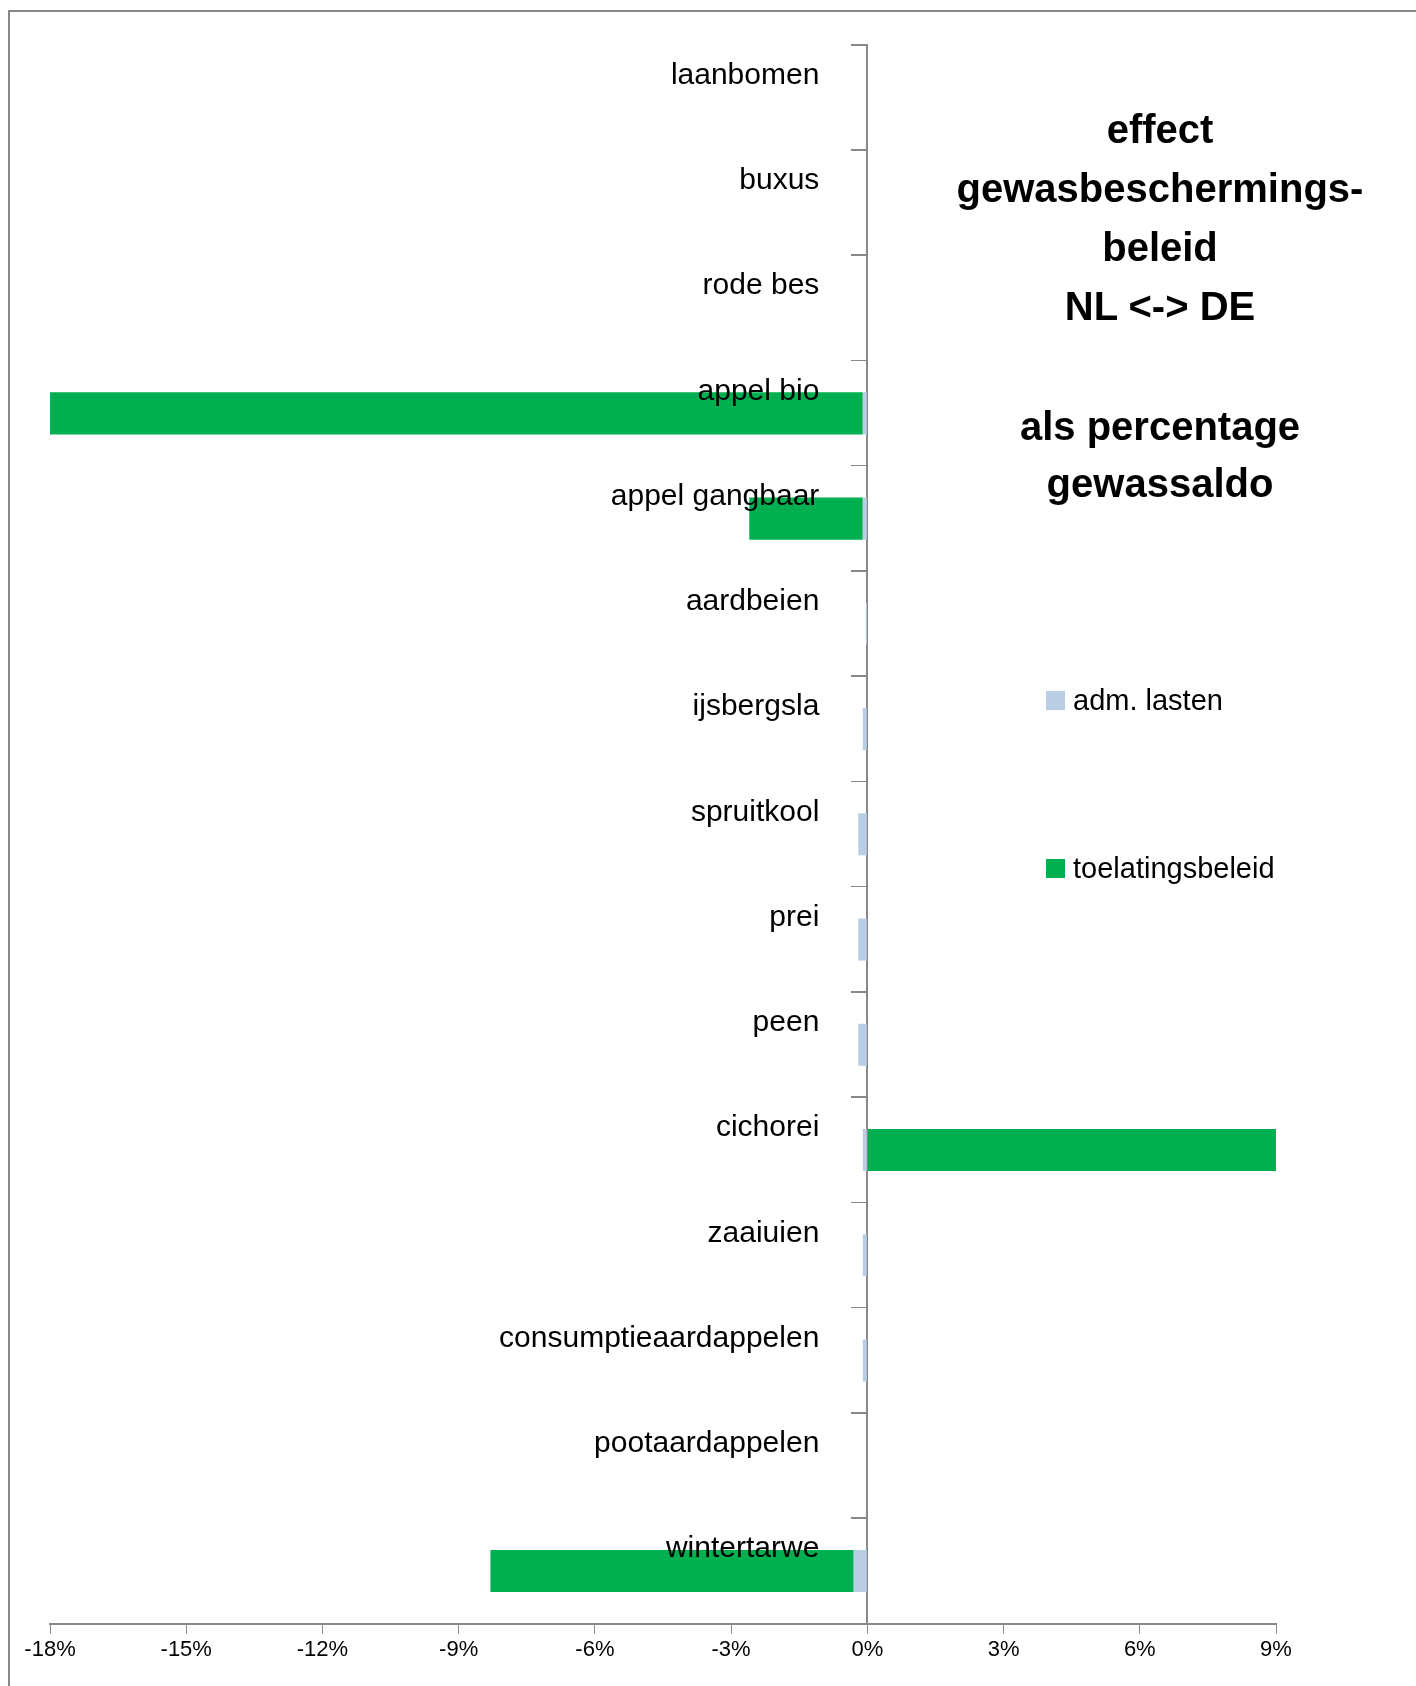 The height and width of the screenshot is (1686, 1416). I want to click on y-tick-label: consumptieaardappelen, so click(659, 1336).